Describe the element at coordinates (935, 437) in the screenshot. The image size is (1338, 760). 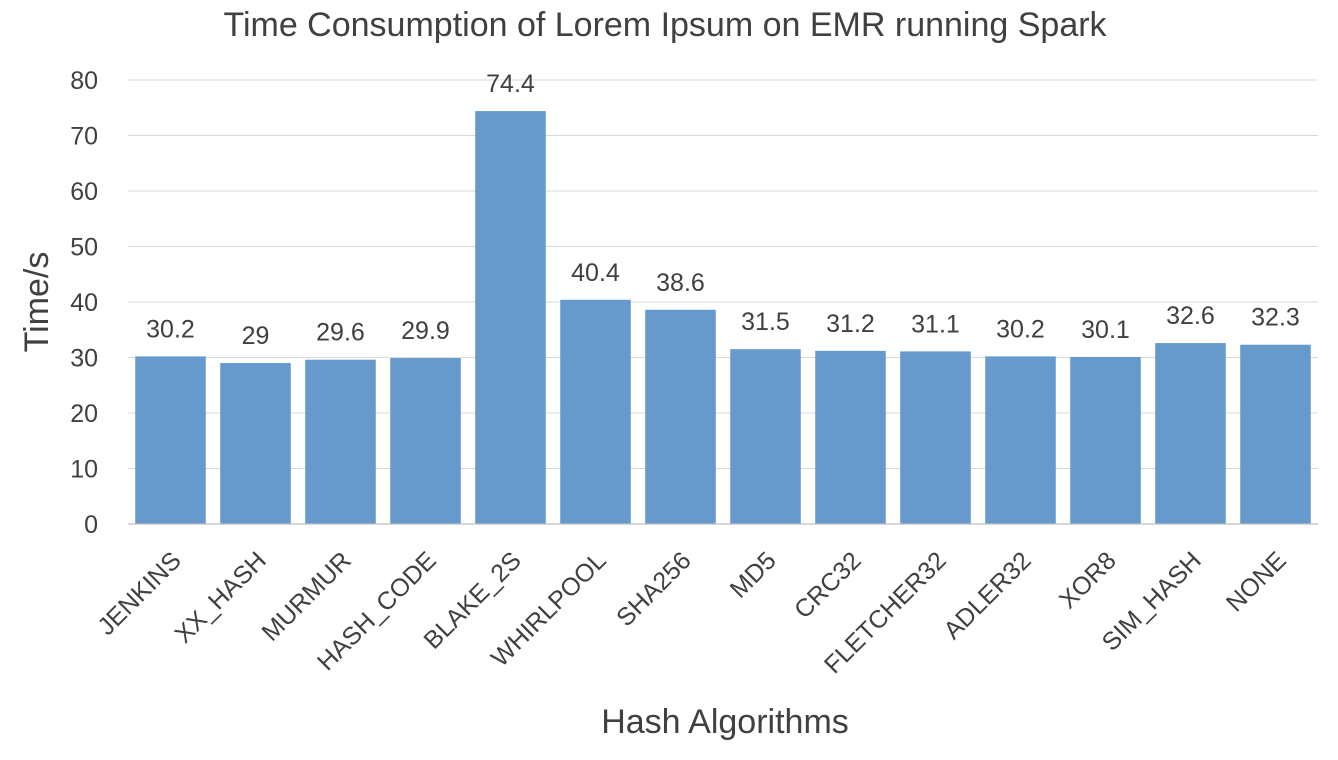
I see `bar-fletcher32` at that location.